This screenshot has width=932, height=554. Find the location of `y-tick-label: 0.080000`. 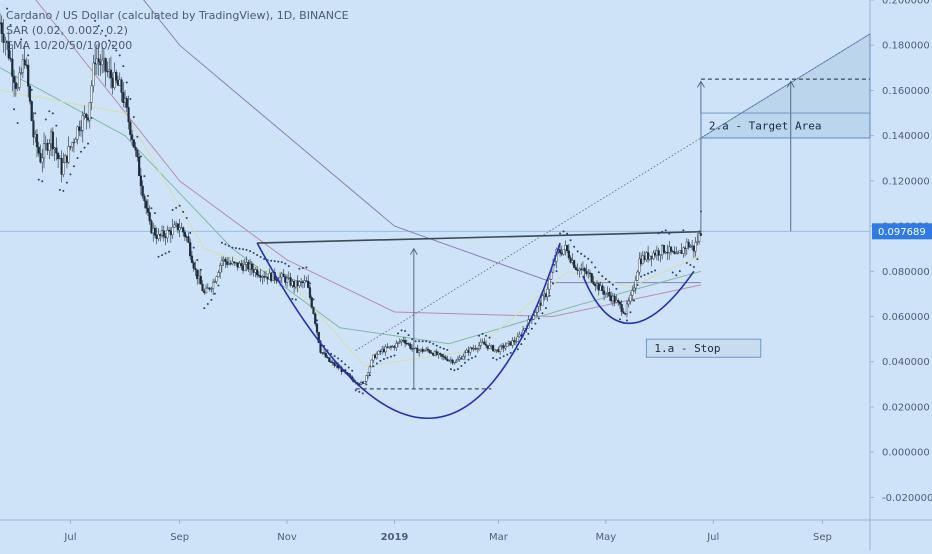

y-tick-label: 0.080000 is located at coordinates (906, 272).